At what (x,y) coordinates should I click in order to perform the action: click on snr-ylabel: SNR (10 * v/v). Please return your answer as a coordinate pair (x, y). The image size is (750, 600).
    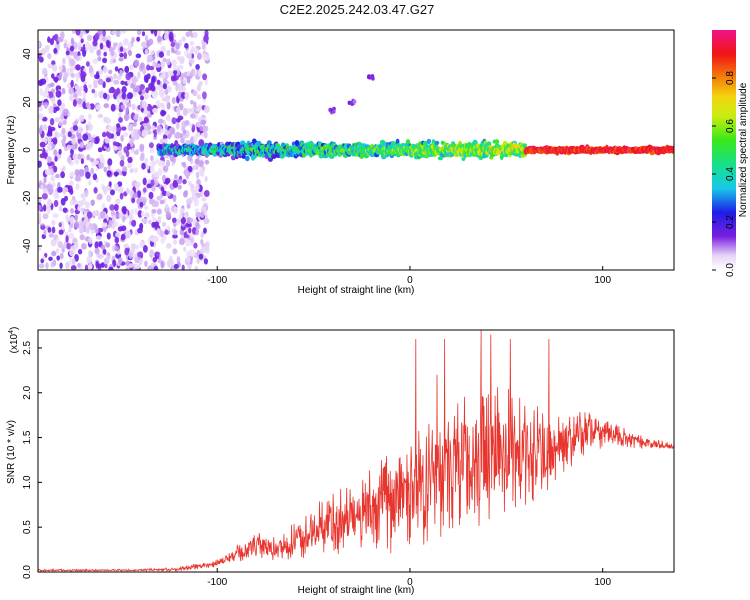
    Looking at the image, I should click on (11, 452).